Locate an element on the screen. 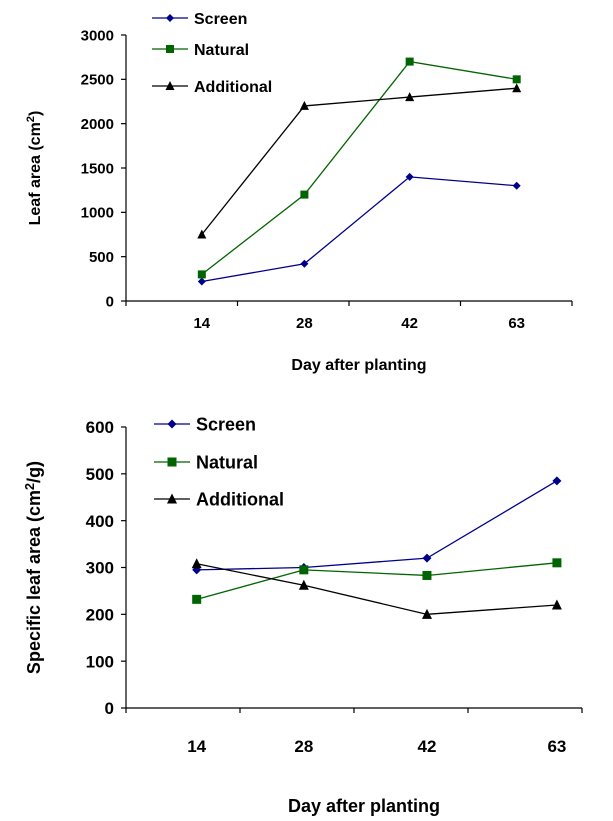 The image size is (613, 821). y-tick-label: 300 is located at coordinates (100, 568).